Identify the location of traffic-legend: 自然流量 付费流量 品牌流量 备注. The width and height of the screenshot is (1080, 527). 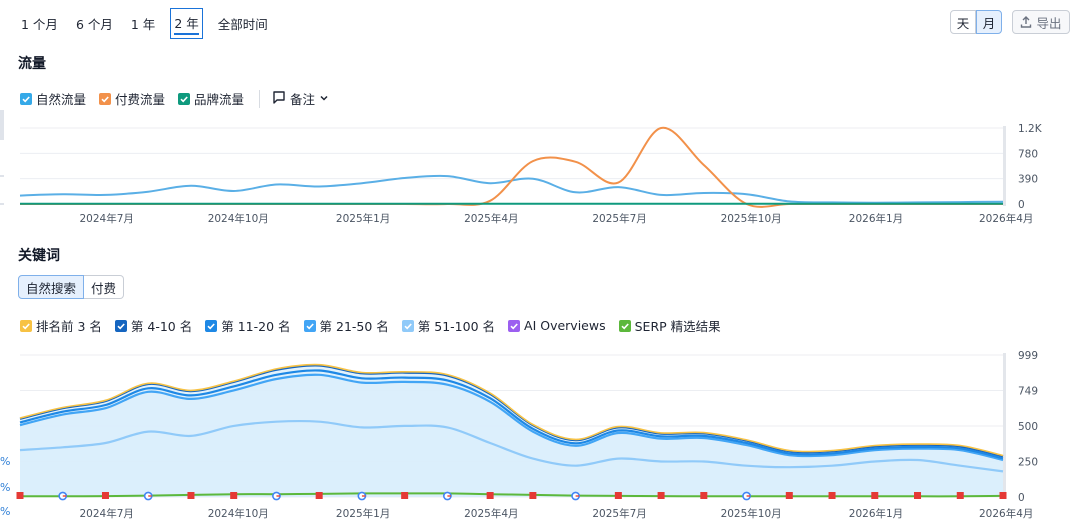
(174, 98).